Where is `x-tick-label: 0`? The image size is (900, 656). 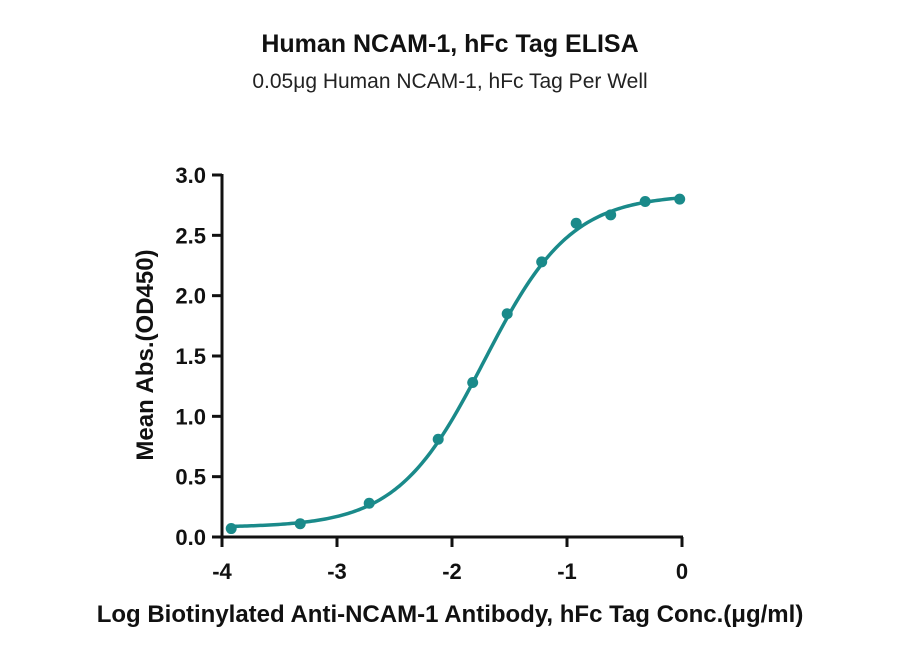
x-tick-label: 0 is located at coordinates (682, 571).